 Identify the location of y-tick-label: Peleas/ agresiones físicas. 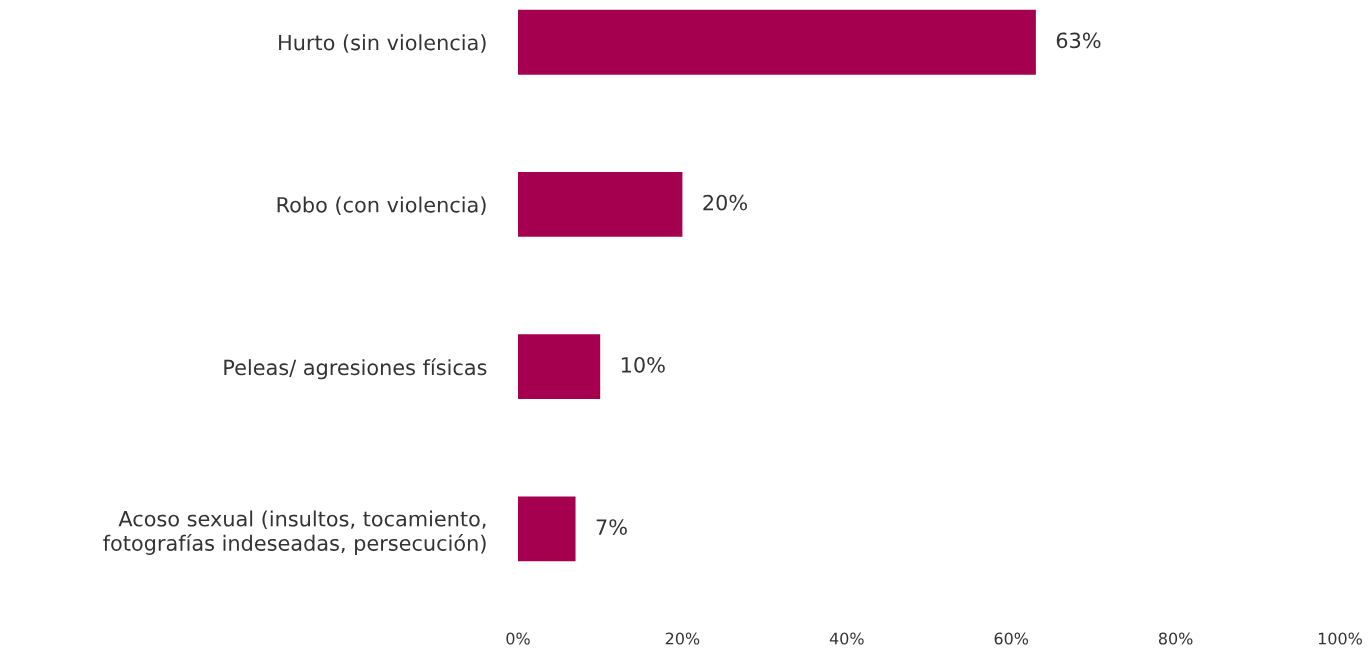
(355, 369).